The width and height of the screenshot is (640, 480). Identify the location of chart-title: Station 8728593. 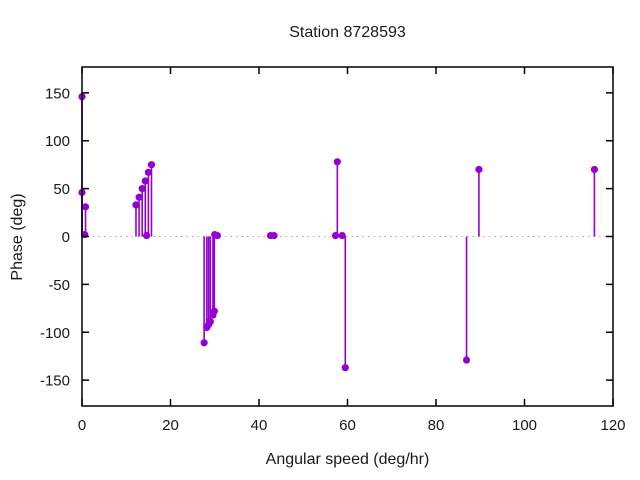
(347, 32).